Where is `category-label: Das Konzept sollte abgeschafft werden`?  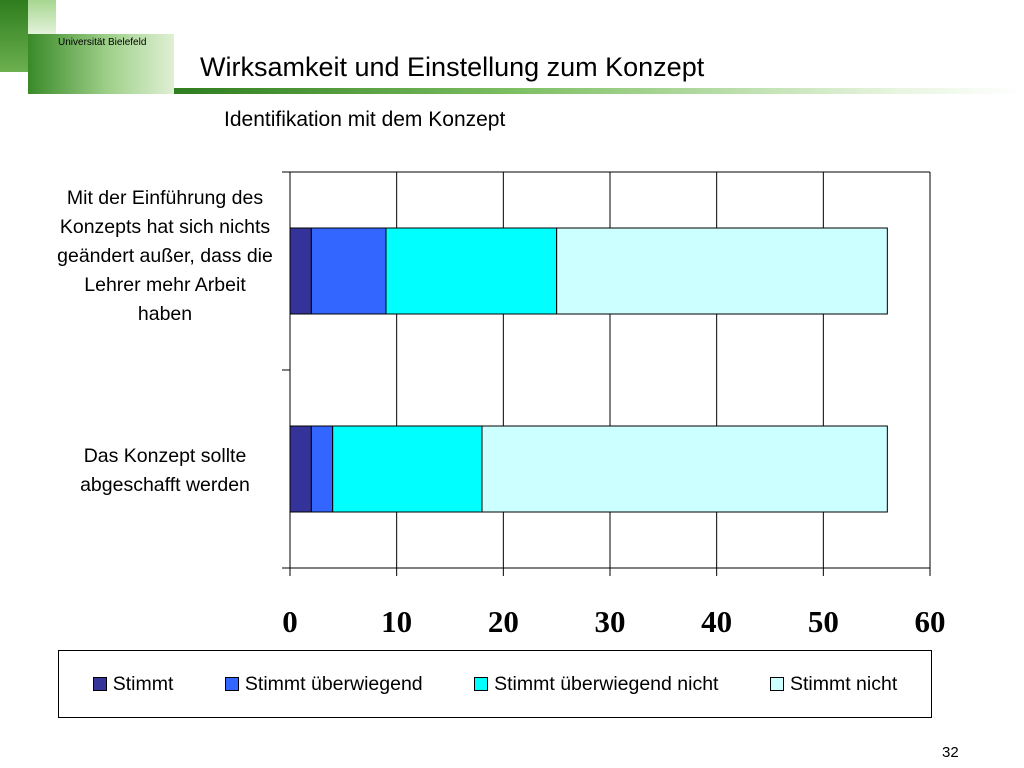
category-label: Das Konzept sollte abgeschafft werden is located at coordinates (165, 470).